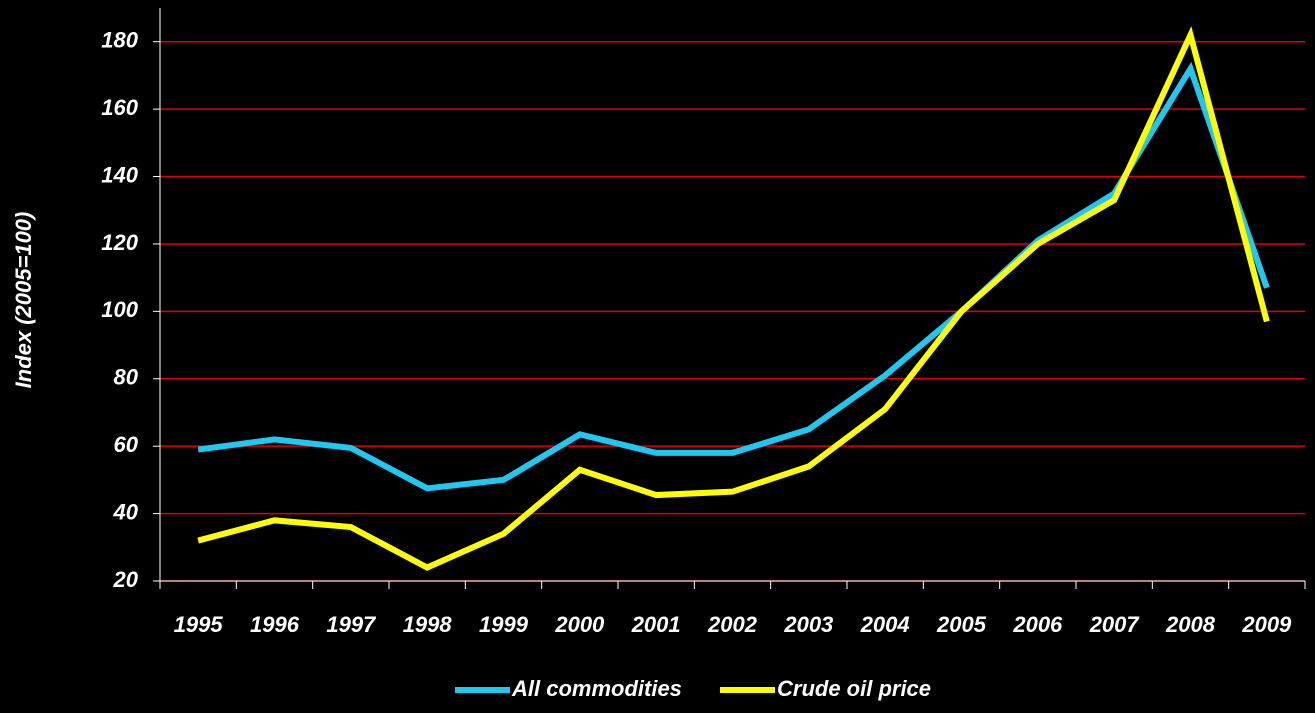 The width and height of the screenshot is (1315, 713). I want to click on x-tick-label: 1999, so click(504, 624).